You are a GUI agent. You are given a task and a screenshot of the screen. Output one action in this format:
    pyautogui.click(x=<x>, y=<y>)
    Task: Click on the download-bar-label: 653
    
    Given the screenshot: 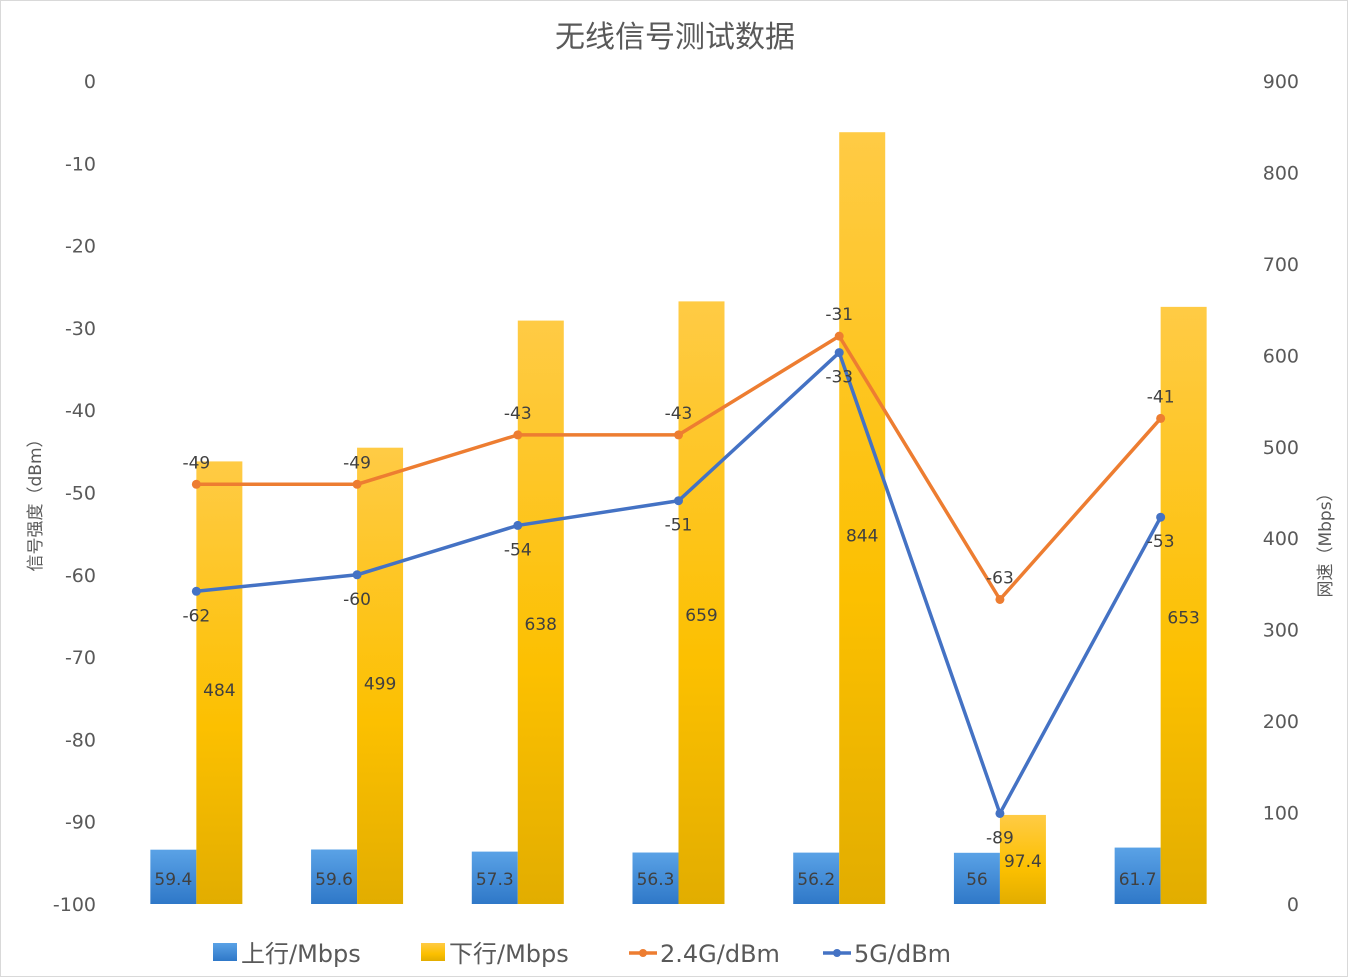 What is the action you would take?
    pyautogui.click(x=1183, y=618)
    